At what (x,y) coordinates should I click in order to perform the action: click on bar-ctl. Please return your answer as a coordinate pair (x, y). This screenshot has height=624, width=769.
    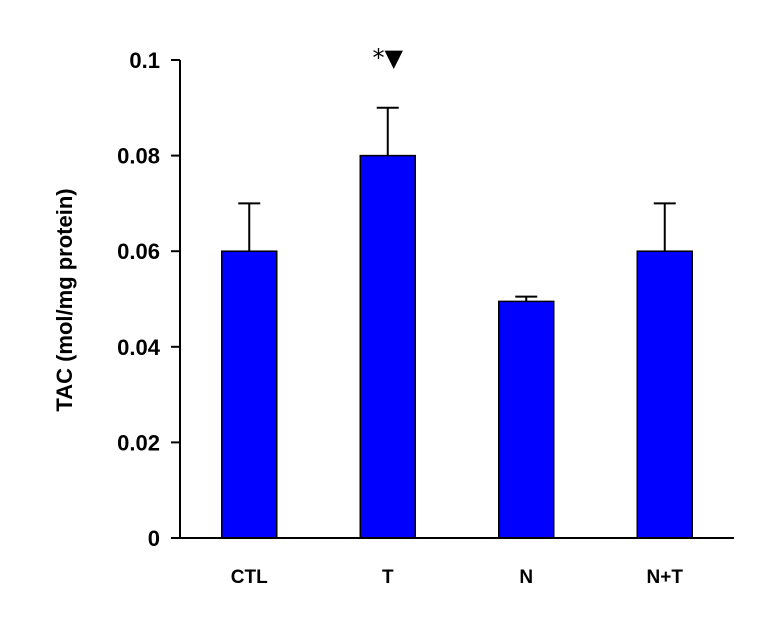
    Looking at the image, I should click on (249, 394).